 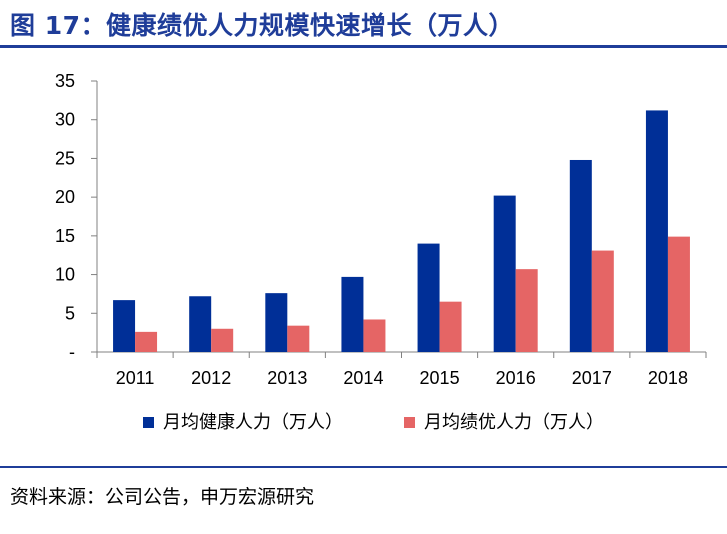 I want to click on bar-top-2016, so click(x=526, y=310).